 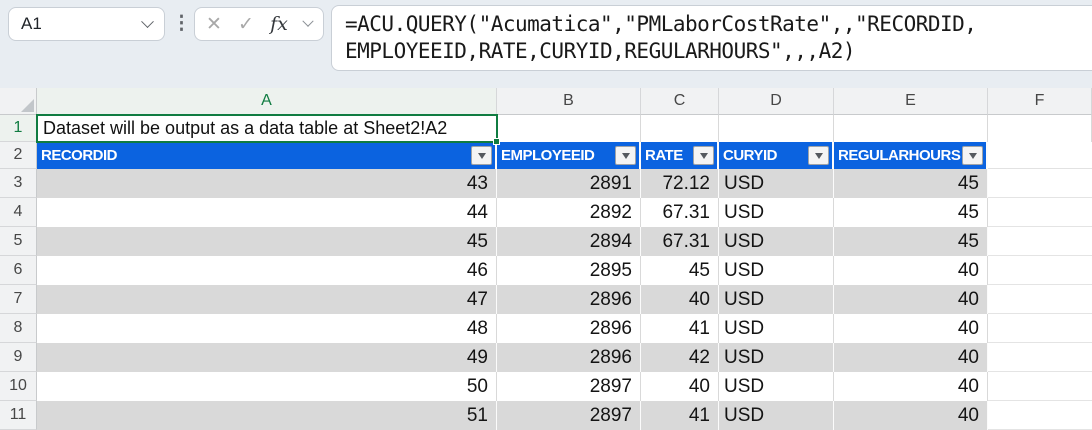 I want to click on column-header-d: D, so click(x=776, y=101).